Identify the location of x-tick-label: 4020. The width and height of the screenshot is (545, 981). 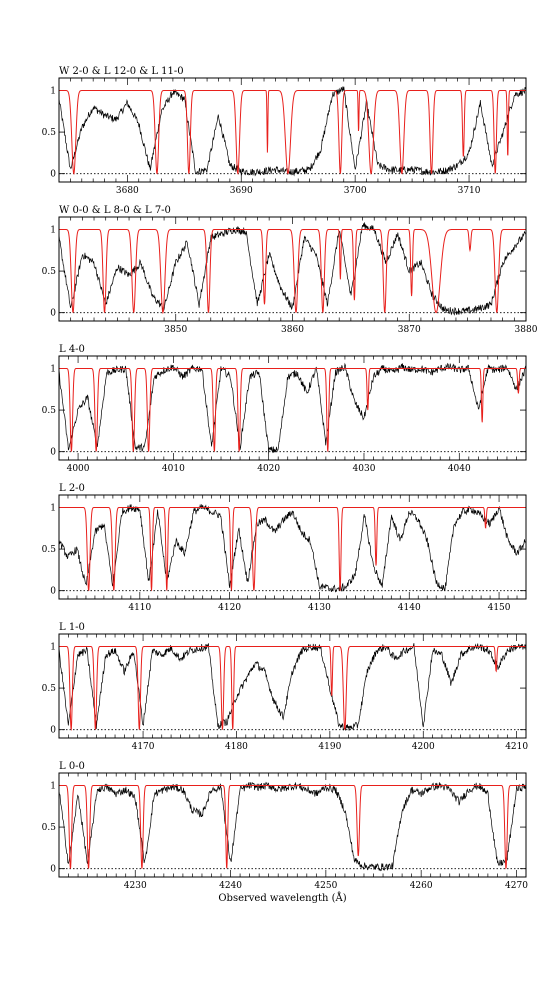
(268, 469).